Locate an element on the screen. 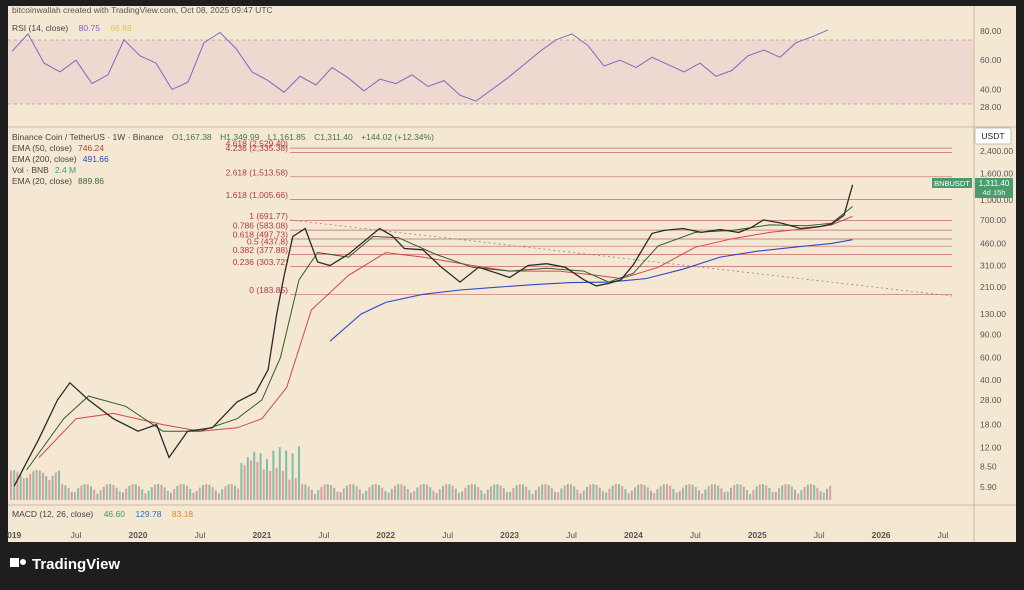 The height and width of the screenshot is (590, 1024). price-tick-label: 1,000.00 is located at coordinates (996, 200).